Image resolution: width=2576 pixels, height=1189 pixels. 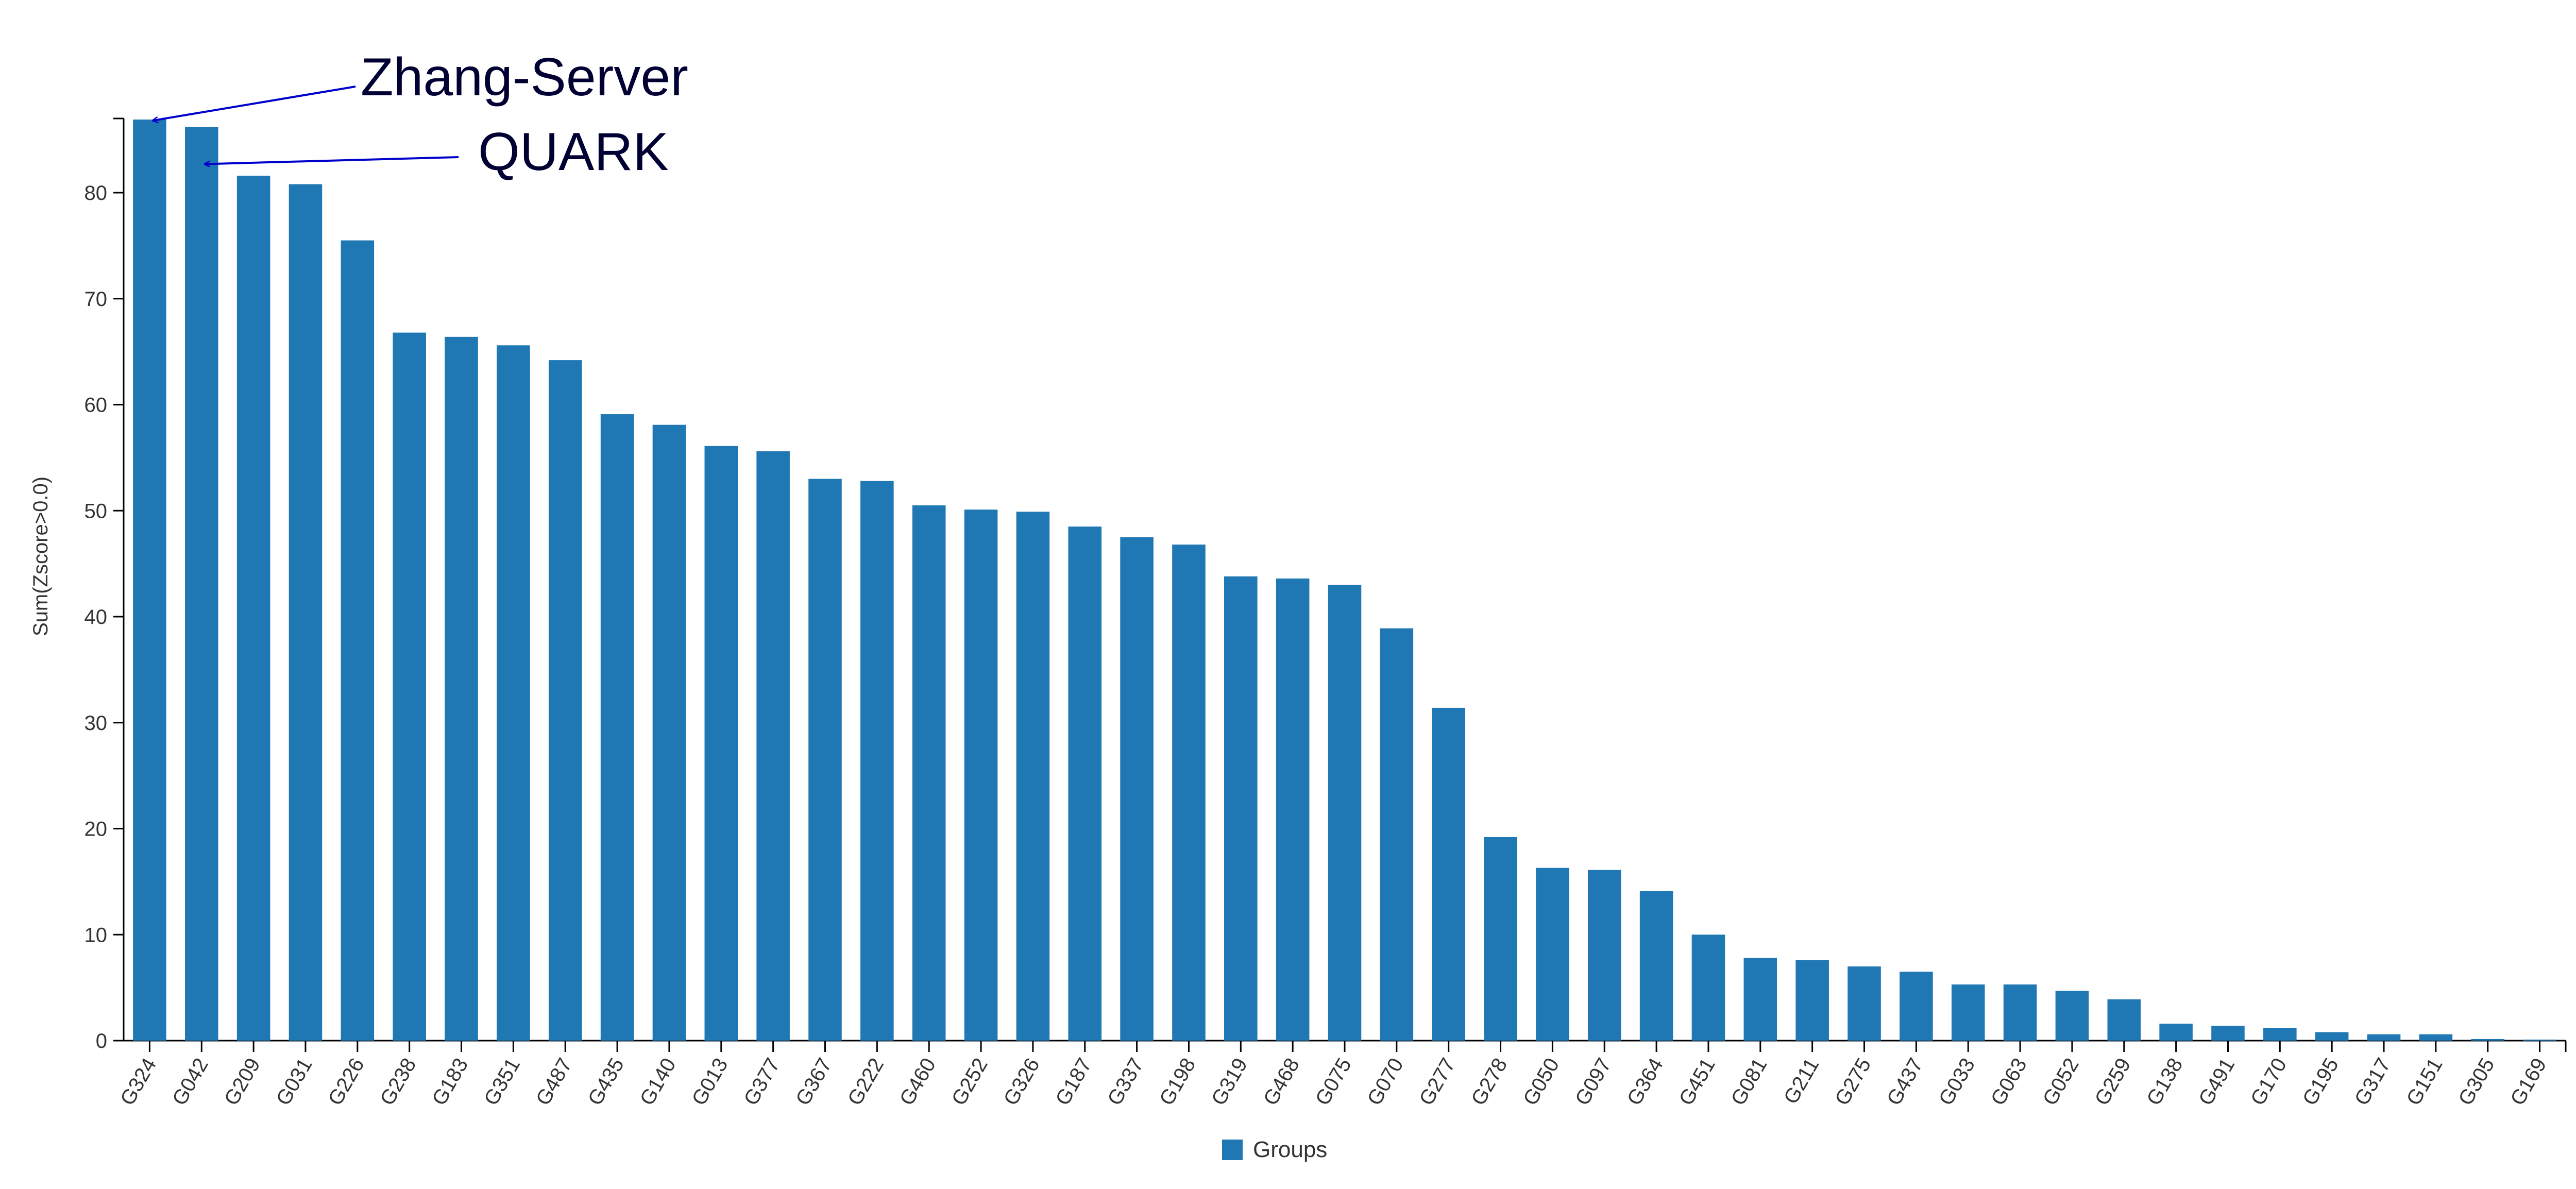 What do you see at coordinates (1604, 955) in the screenshot?
I see `bar-g097` at bounding box center [1604, 955].